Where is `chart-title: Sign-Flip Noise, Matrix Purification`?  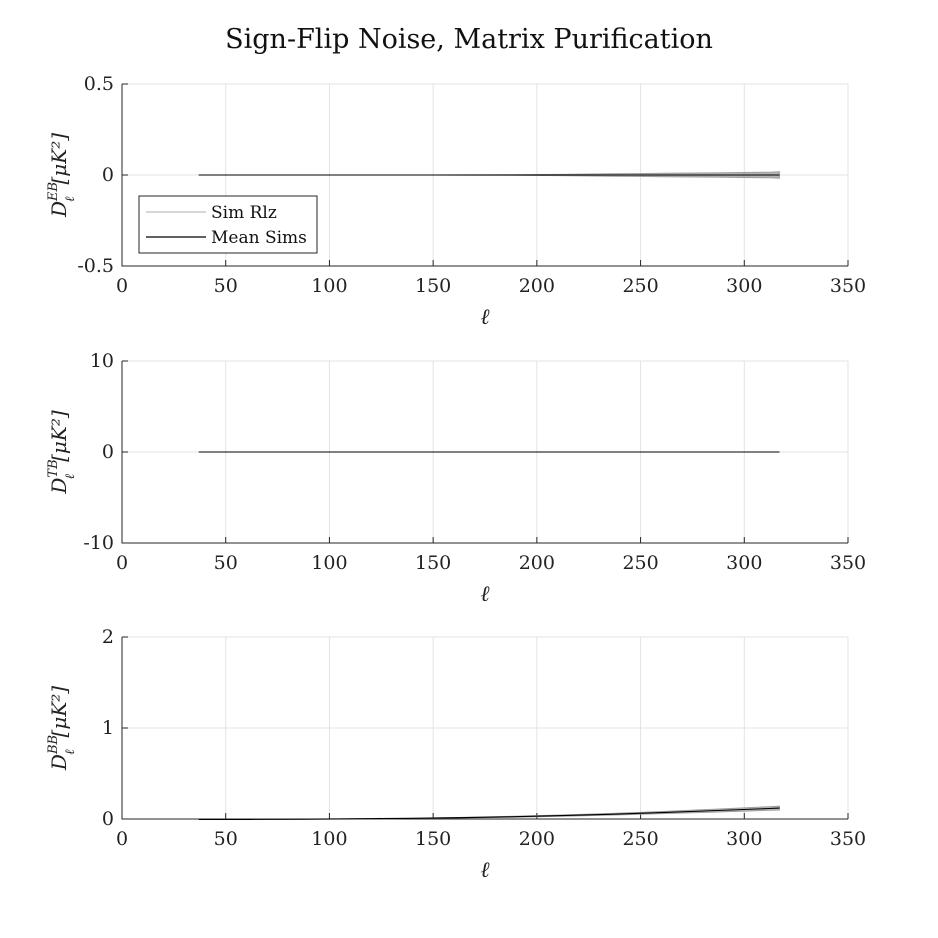 chart-title: Sign-Flip Noise, Matrix Purification is located at coordinates (469, 39).